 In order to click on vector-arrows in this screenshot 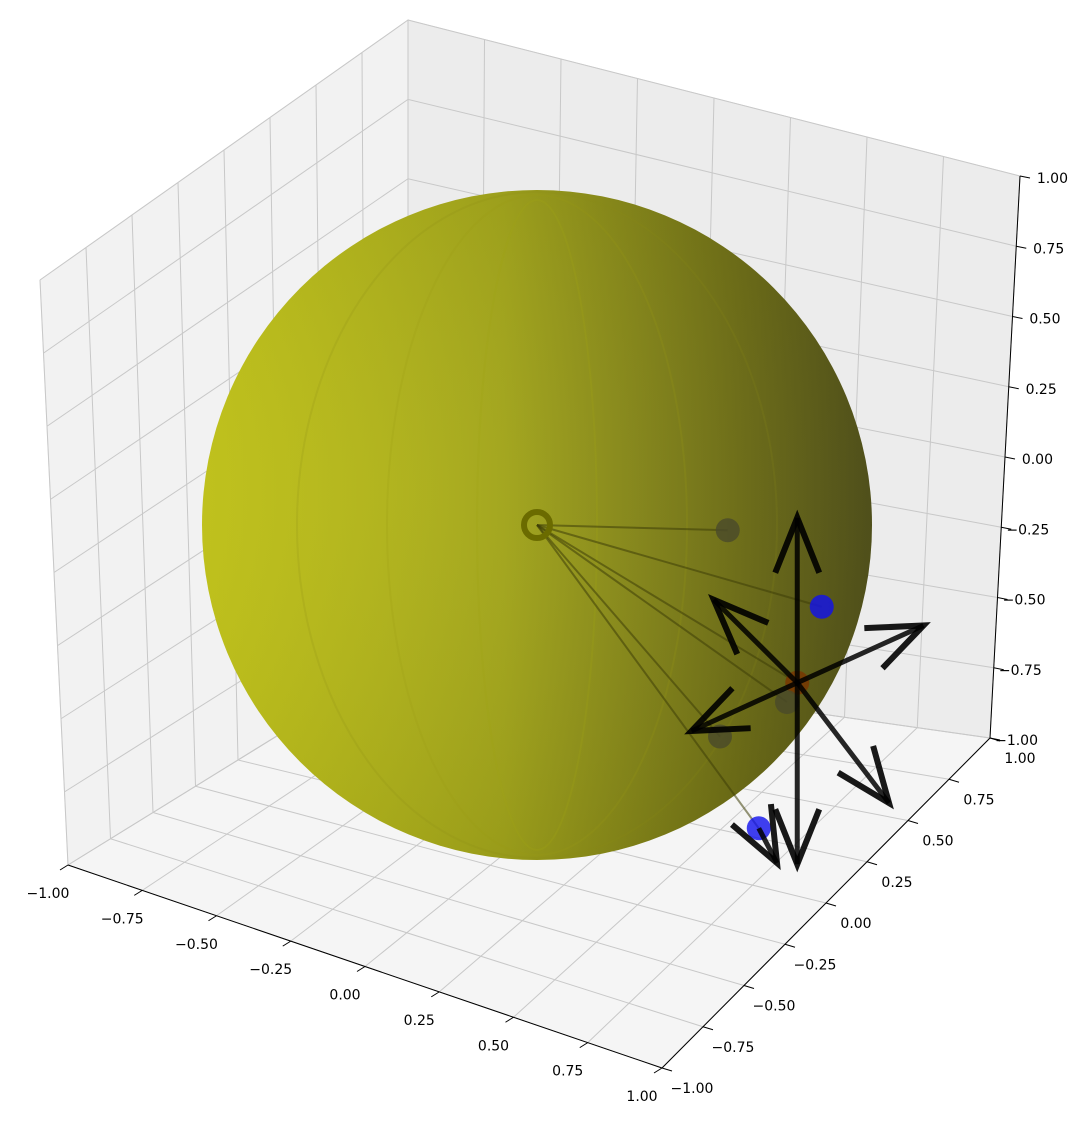, I will do `click(807, 691)`.